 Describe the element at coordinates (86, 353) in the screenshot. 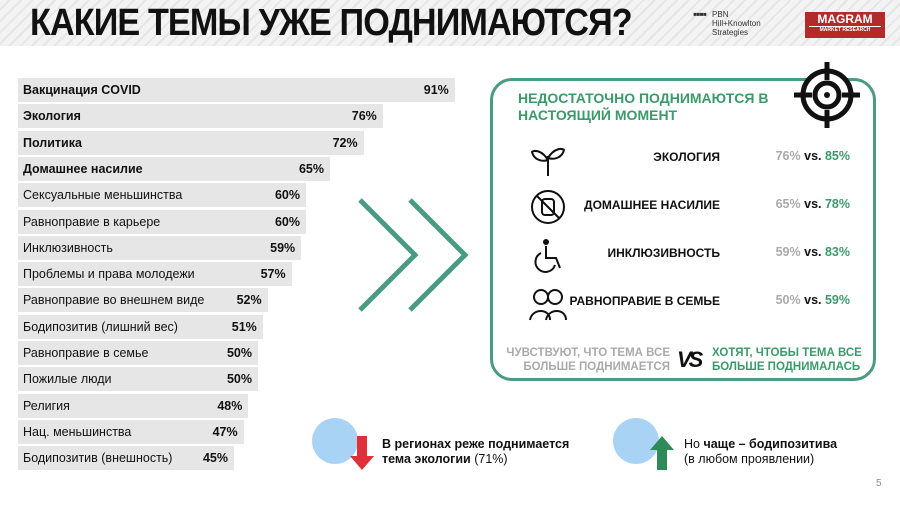

I see `topic-label: Равноправие в семье` at that location.